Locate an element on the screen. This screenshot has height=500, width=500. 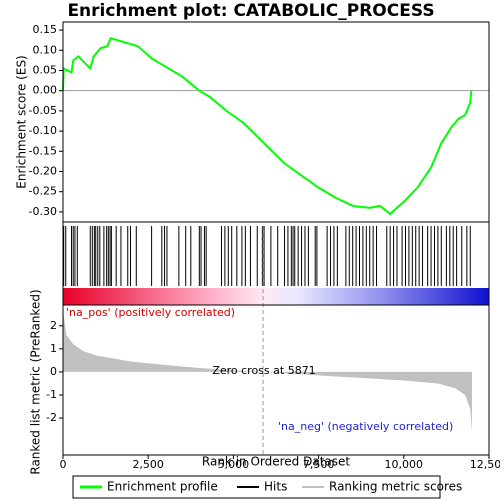
annotation: 'na_neg' (negatively correlated) is located at coordinates (365, 426).